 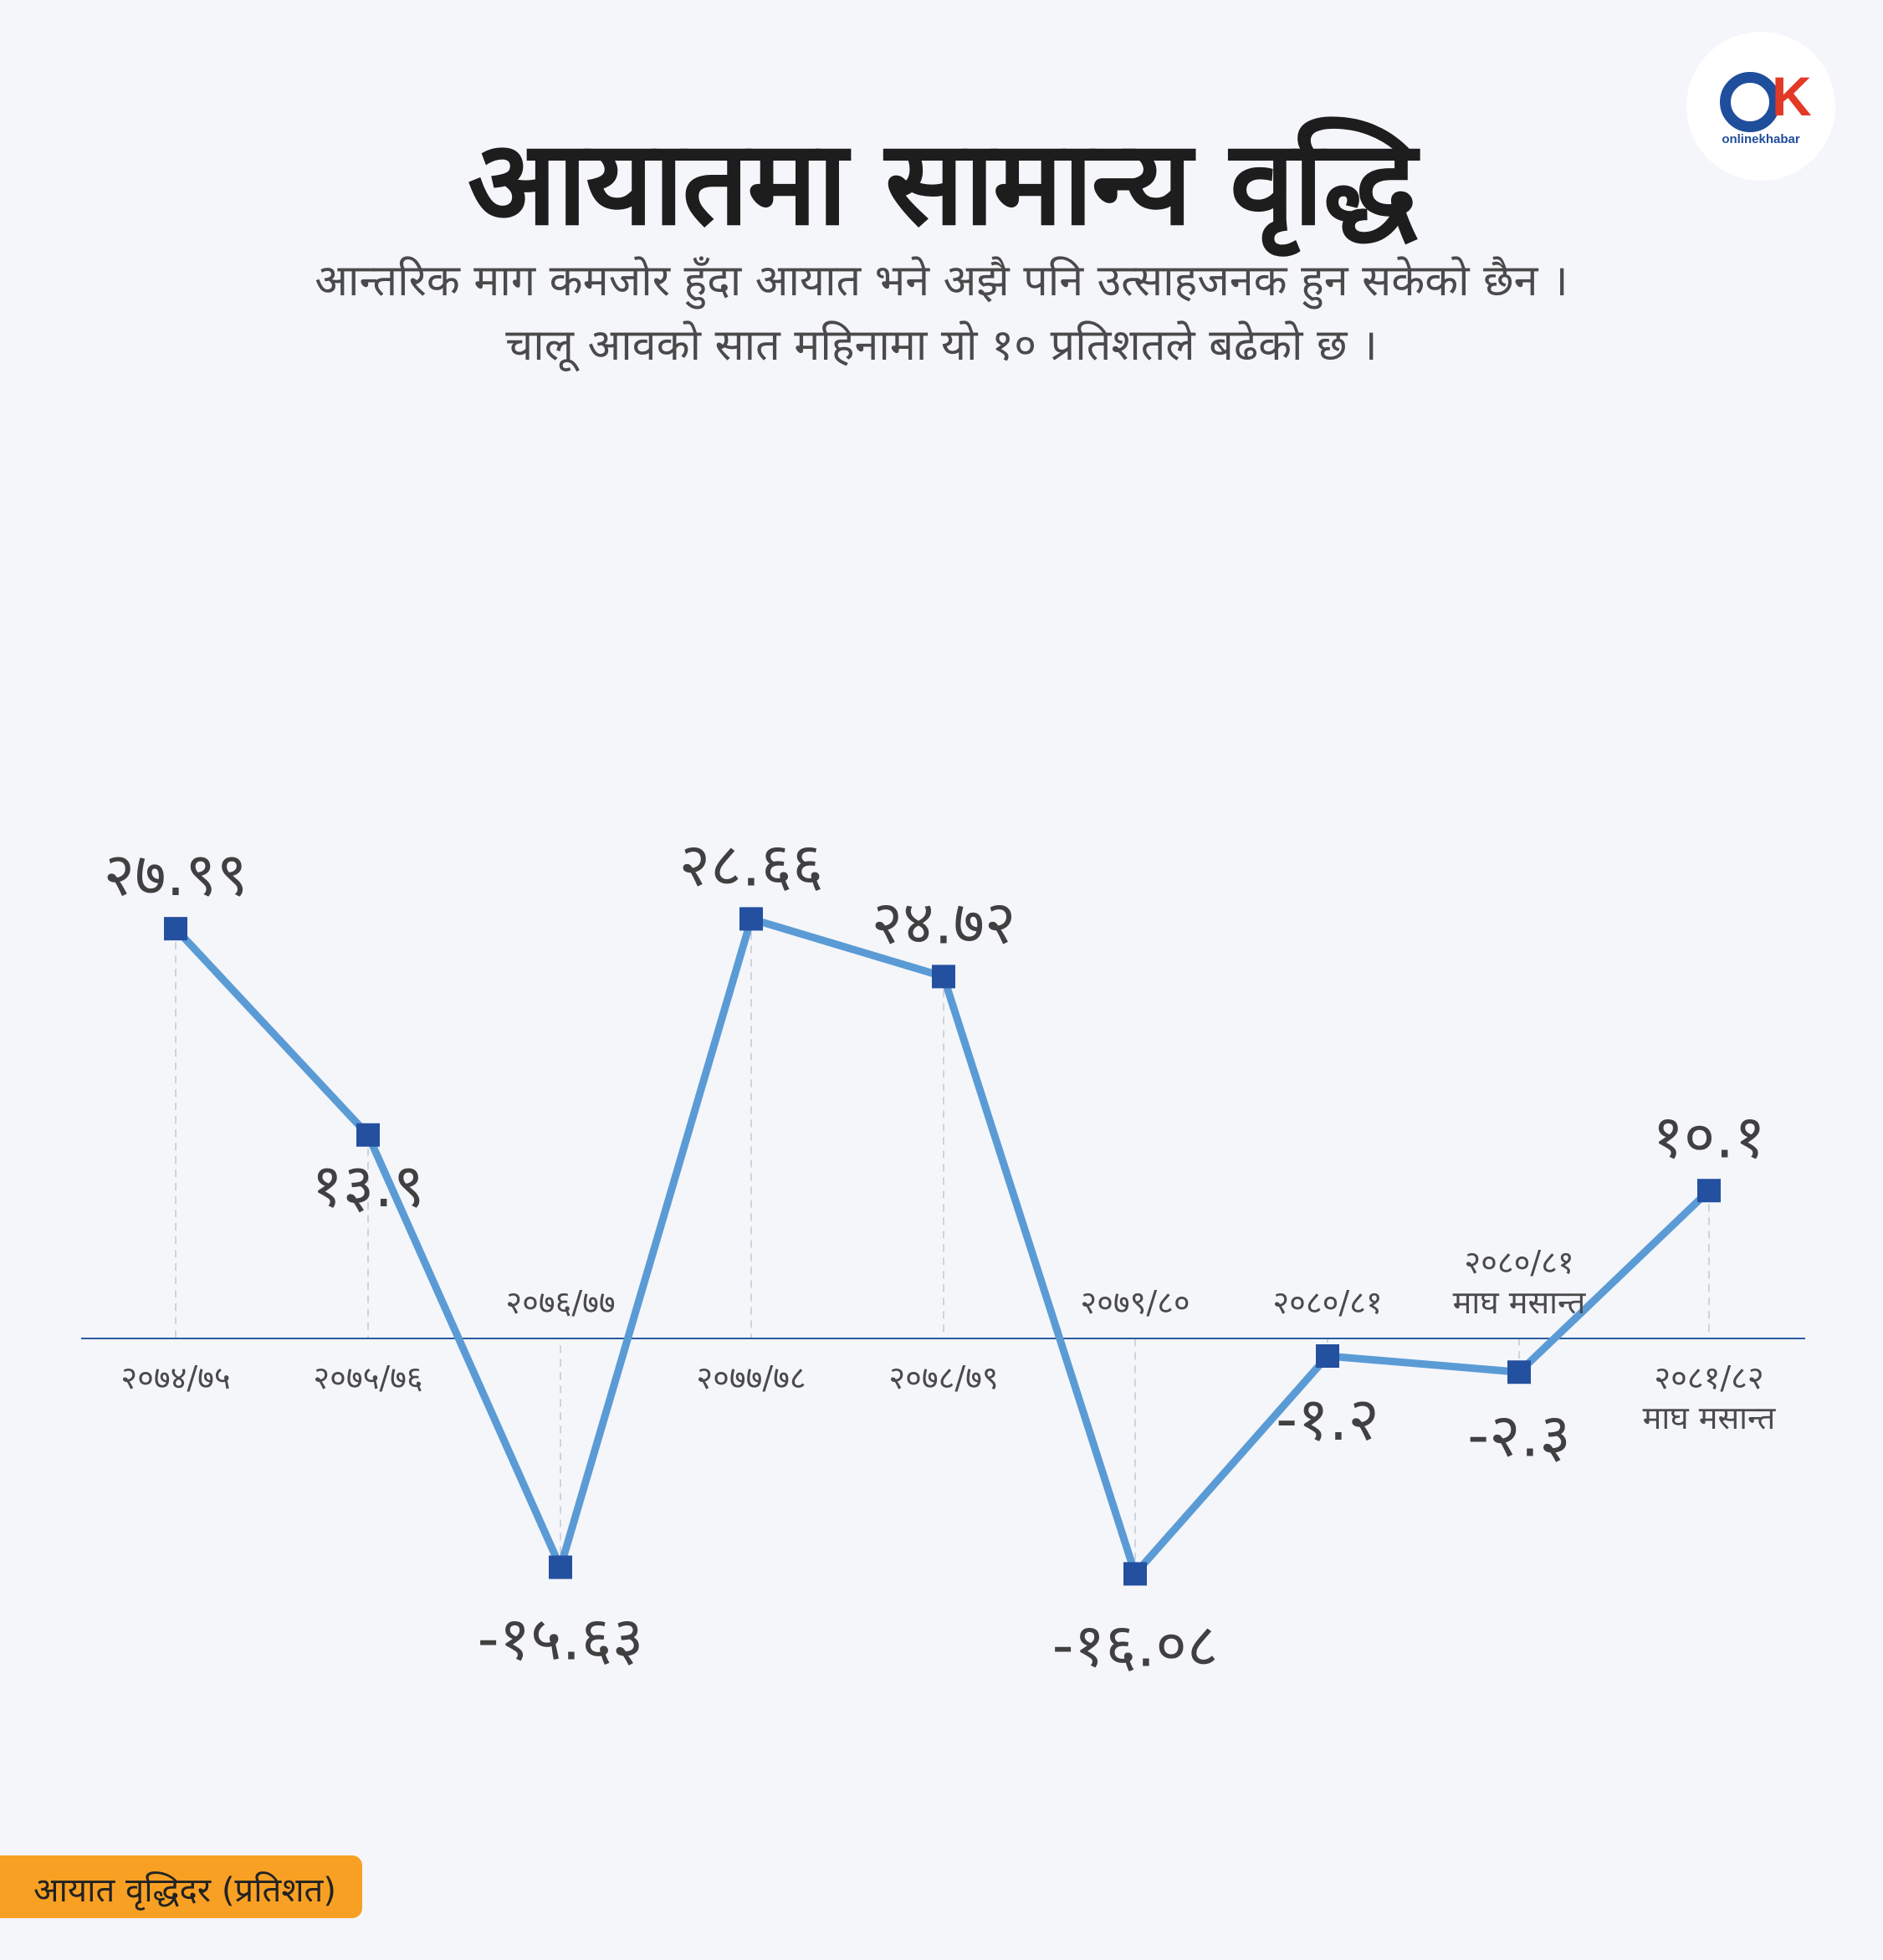 I want to click on logo-k-mark: K, so click(x=1792, y=96).